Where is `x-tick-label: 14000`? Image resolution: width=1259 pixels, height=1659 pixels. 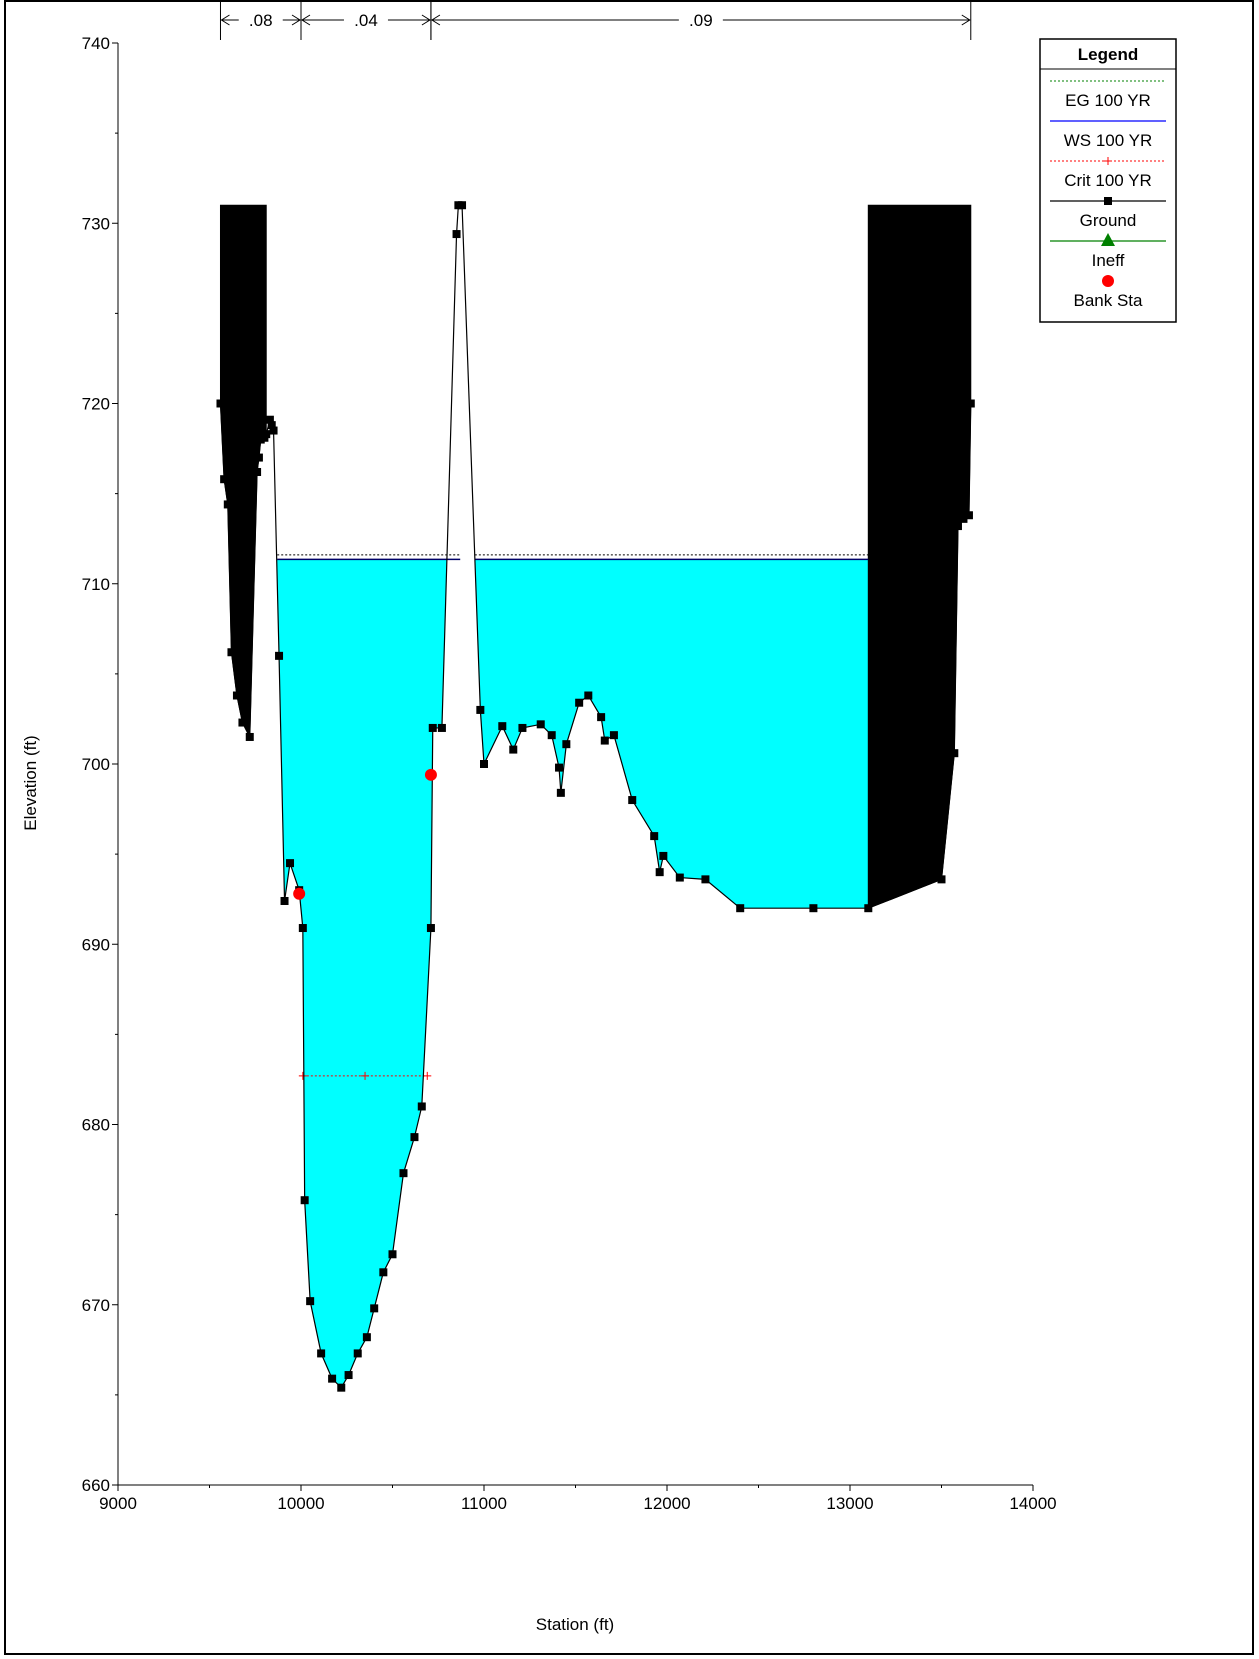
x-tick-label: 14000 is located at coordinates (1032, 1503).